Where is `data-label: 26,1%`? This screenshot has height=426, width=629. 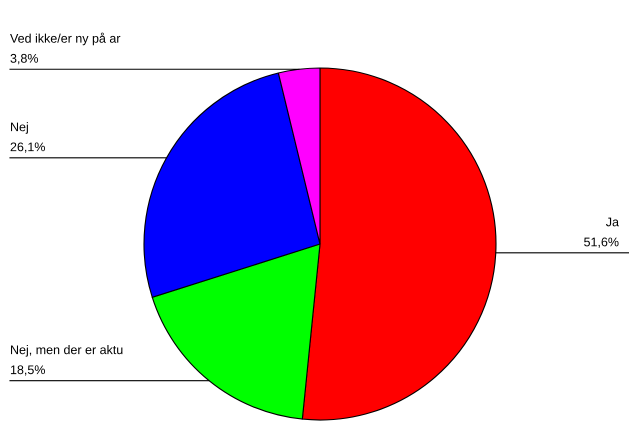 data-label: 26,1% is located at coordinates (27, 147).